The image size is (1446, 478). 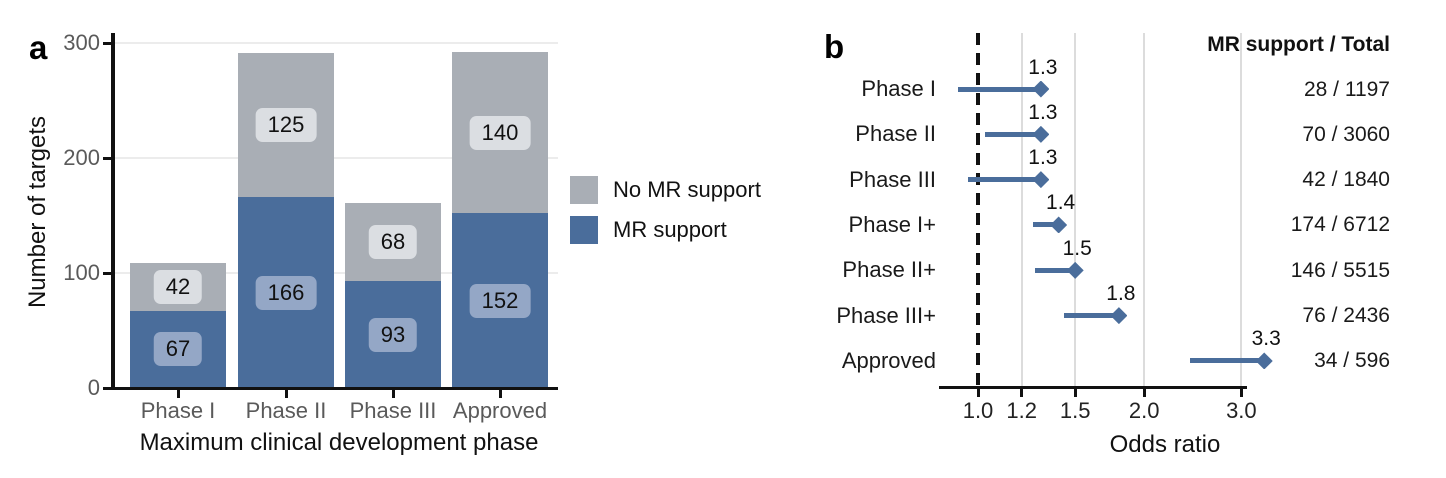 I want to click on counts-value: 42 / 1840, so click(x=1346, y=180).